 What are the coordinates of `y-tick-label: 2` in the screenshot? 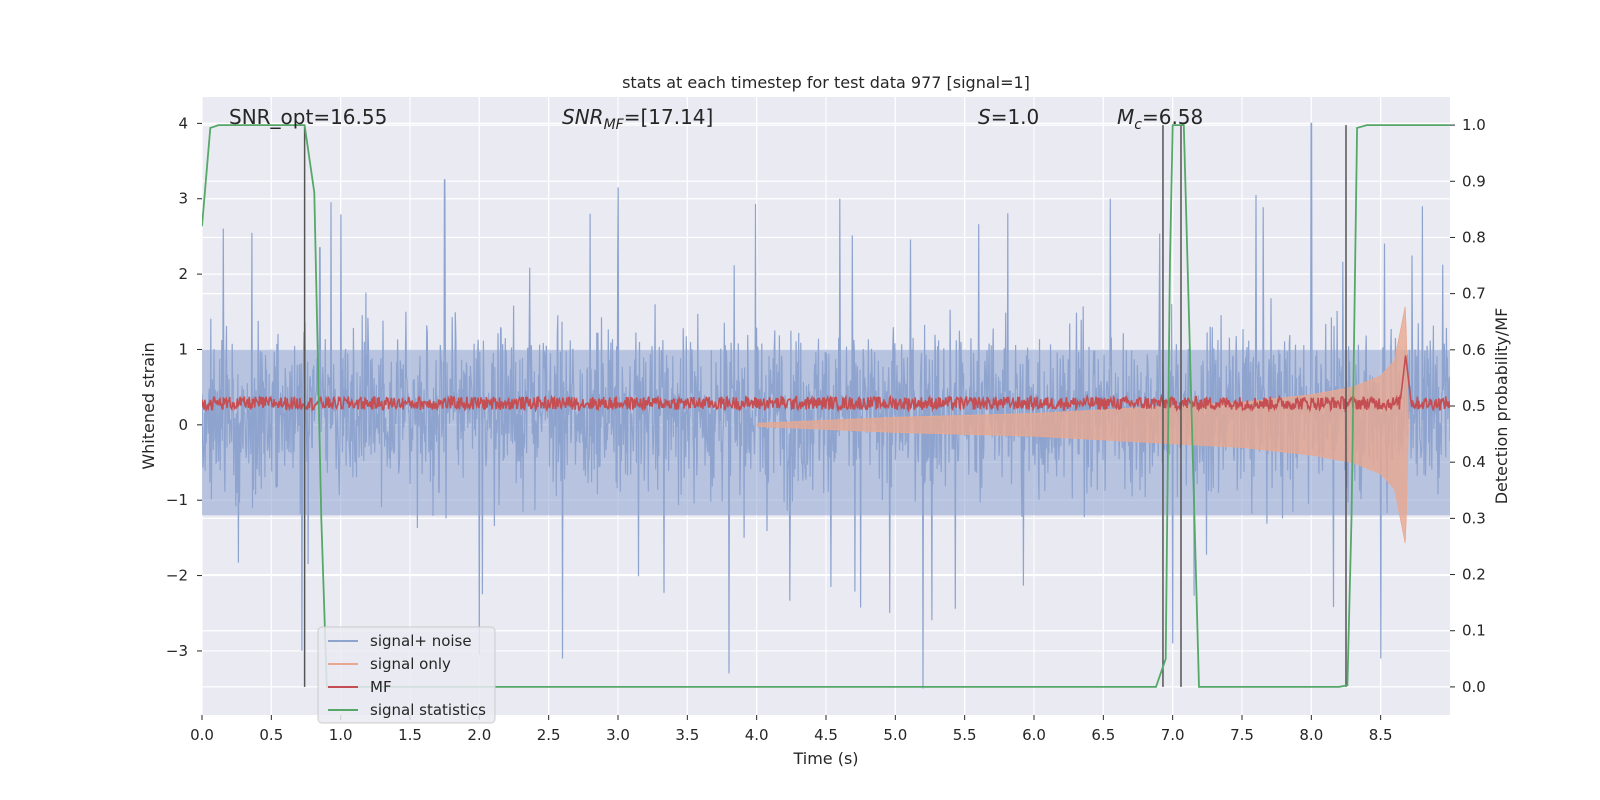 It's located at (183, 274).